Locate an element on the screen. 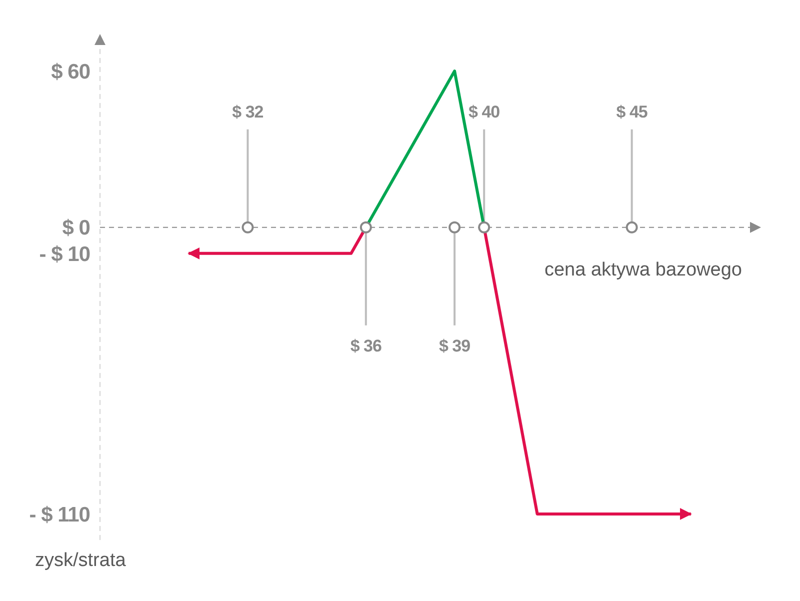 The image size is (800, 601). y-tick-label: $ 0 is located at coordinates (76, 228).